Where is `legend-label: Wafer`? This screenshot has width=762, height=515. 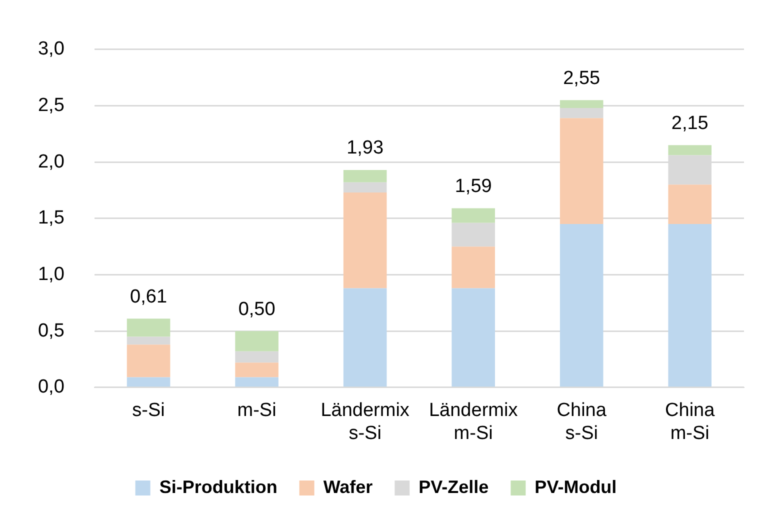
legend-label: Wafer is located at coordinates (348, 486).